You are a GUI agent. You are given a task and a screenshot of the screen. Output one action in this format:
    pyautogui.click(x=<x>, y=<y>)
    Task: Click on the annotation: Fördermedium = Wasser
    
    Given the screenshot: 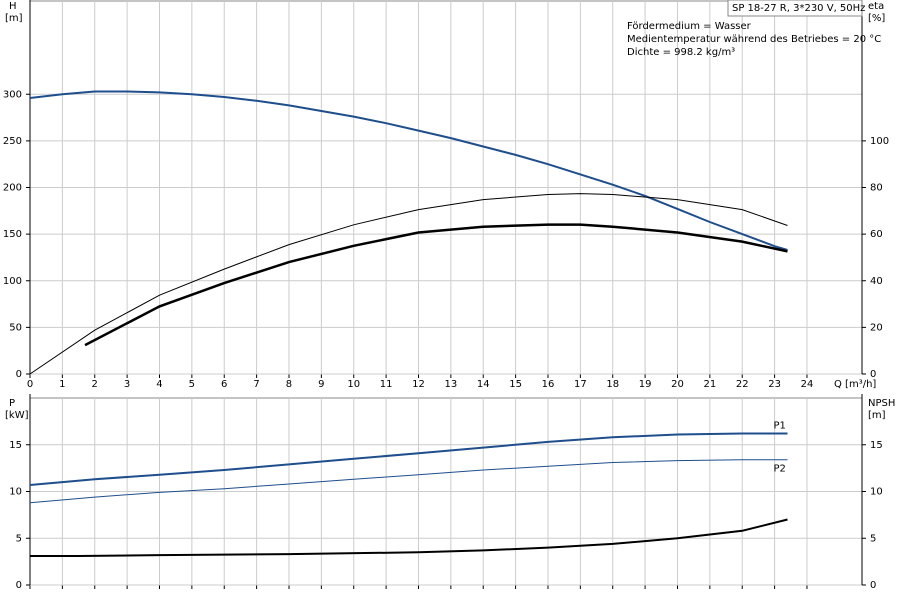 What is the action you would take?
    pyautogui.click(x=689, y=26)
    